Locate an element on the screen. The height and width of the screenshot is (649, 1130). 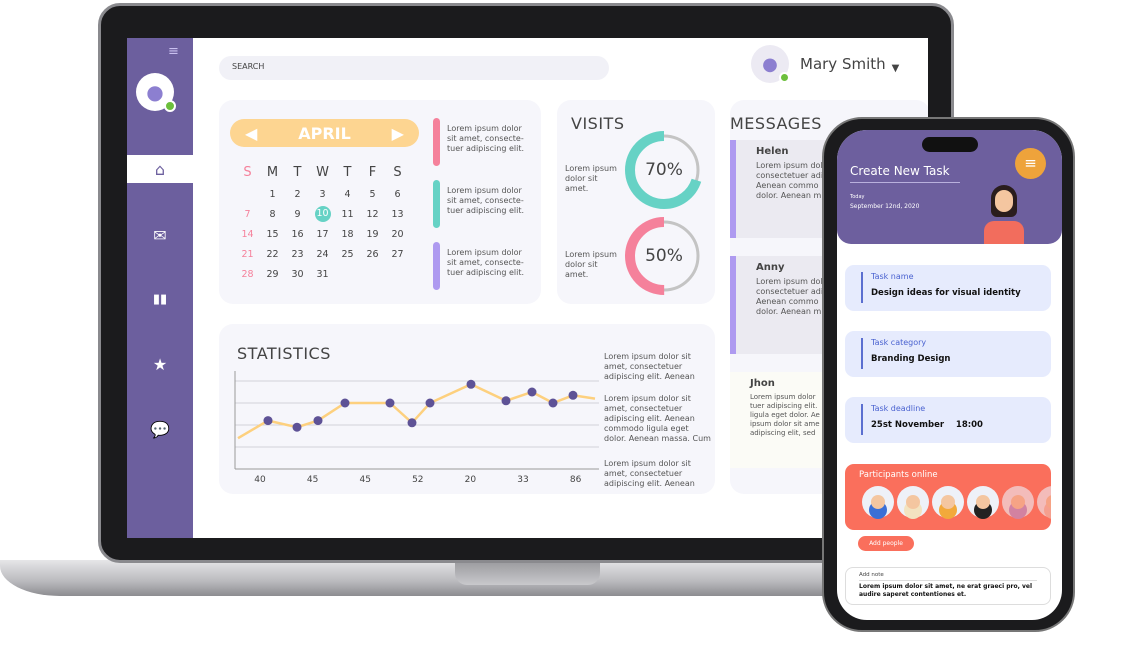
weekday-label: F is located at coordinates (372, 172).